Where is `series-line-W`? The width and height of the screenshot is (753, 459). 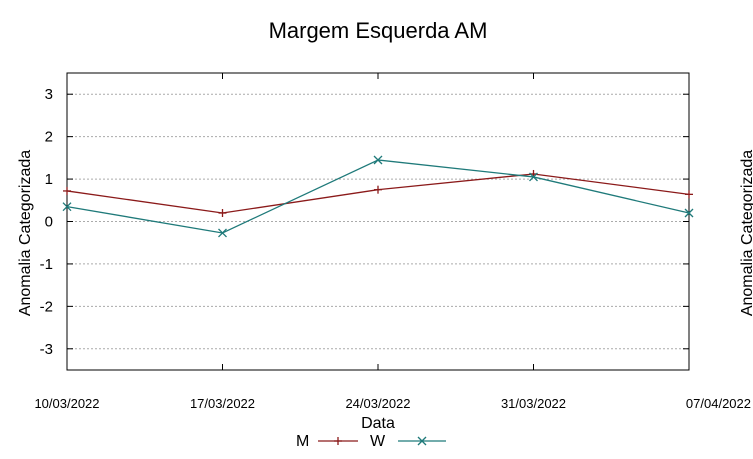 series-line-W is located at coordinates (378, 196).